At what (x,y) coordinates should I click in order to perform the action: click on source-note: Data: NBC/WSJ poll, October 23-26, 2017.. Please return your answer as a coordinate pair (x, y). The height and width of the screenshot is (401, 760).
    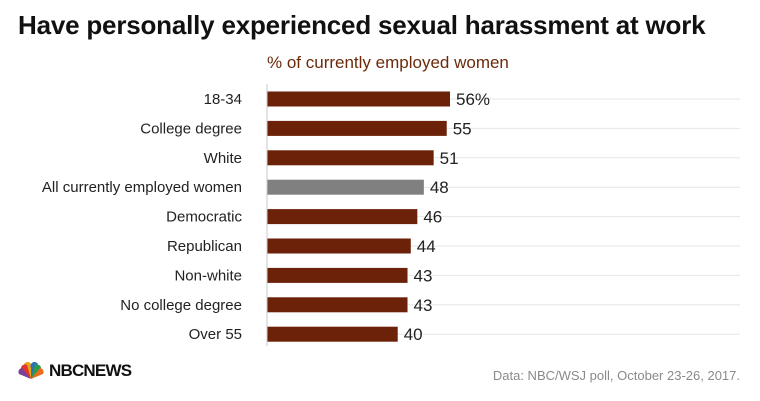
    Looking at the image, I should click on (616, 375).